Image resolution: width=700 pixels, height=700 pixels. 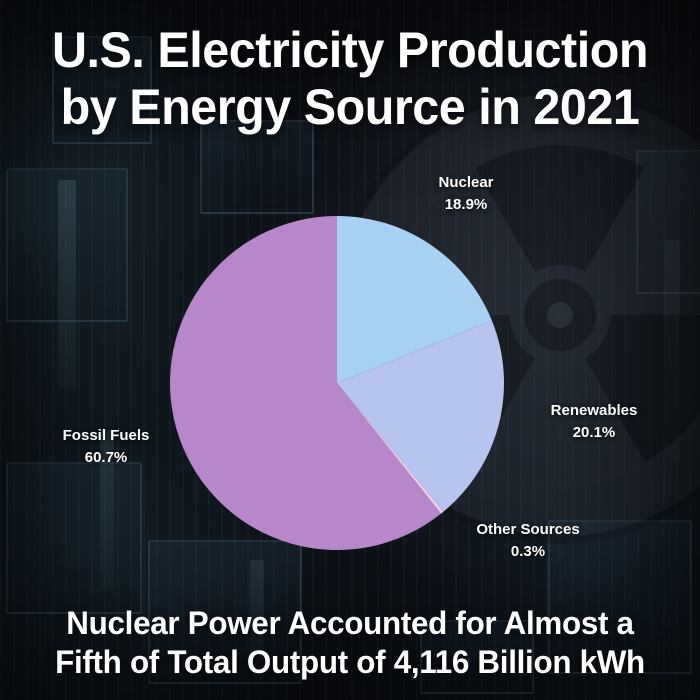 I want to click on slice-label-nuclear: Nuclear 18.9%, so click(x=465, y=194).